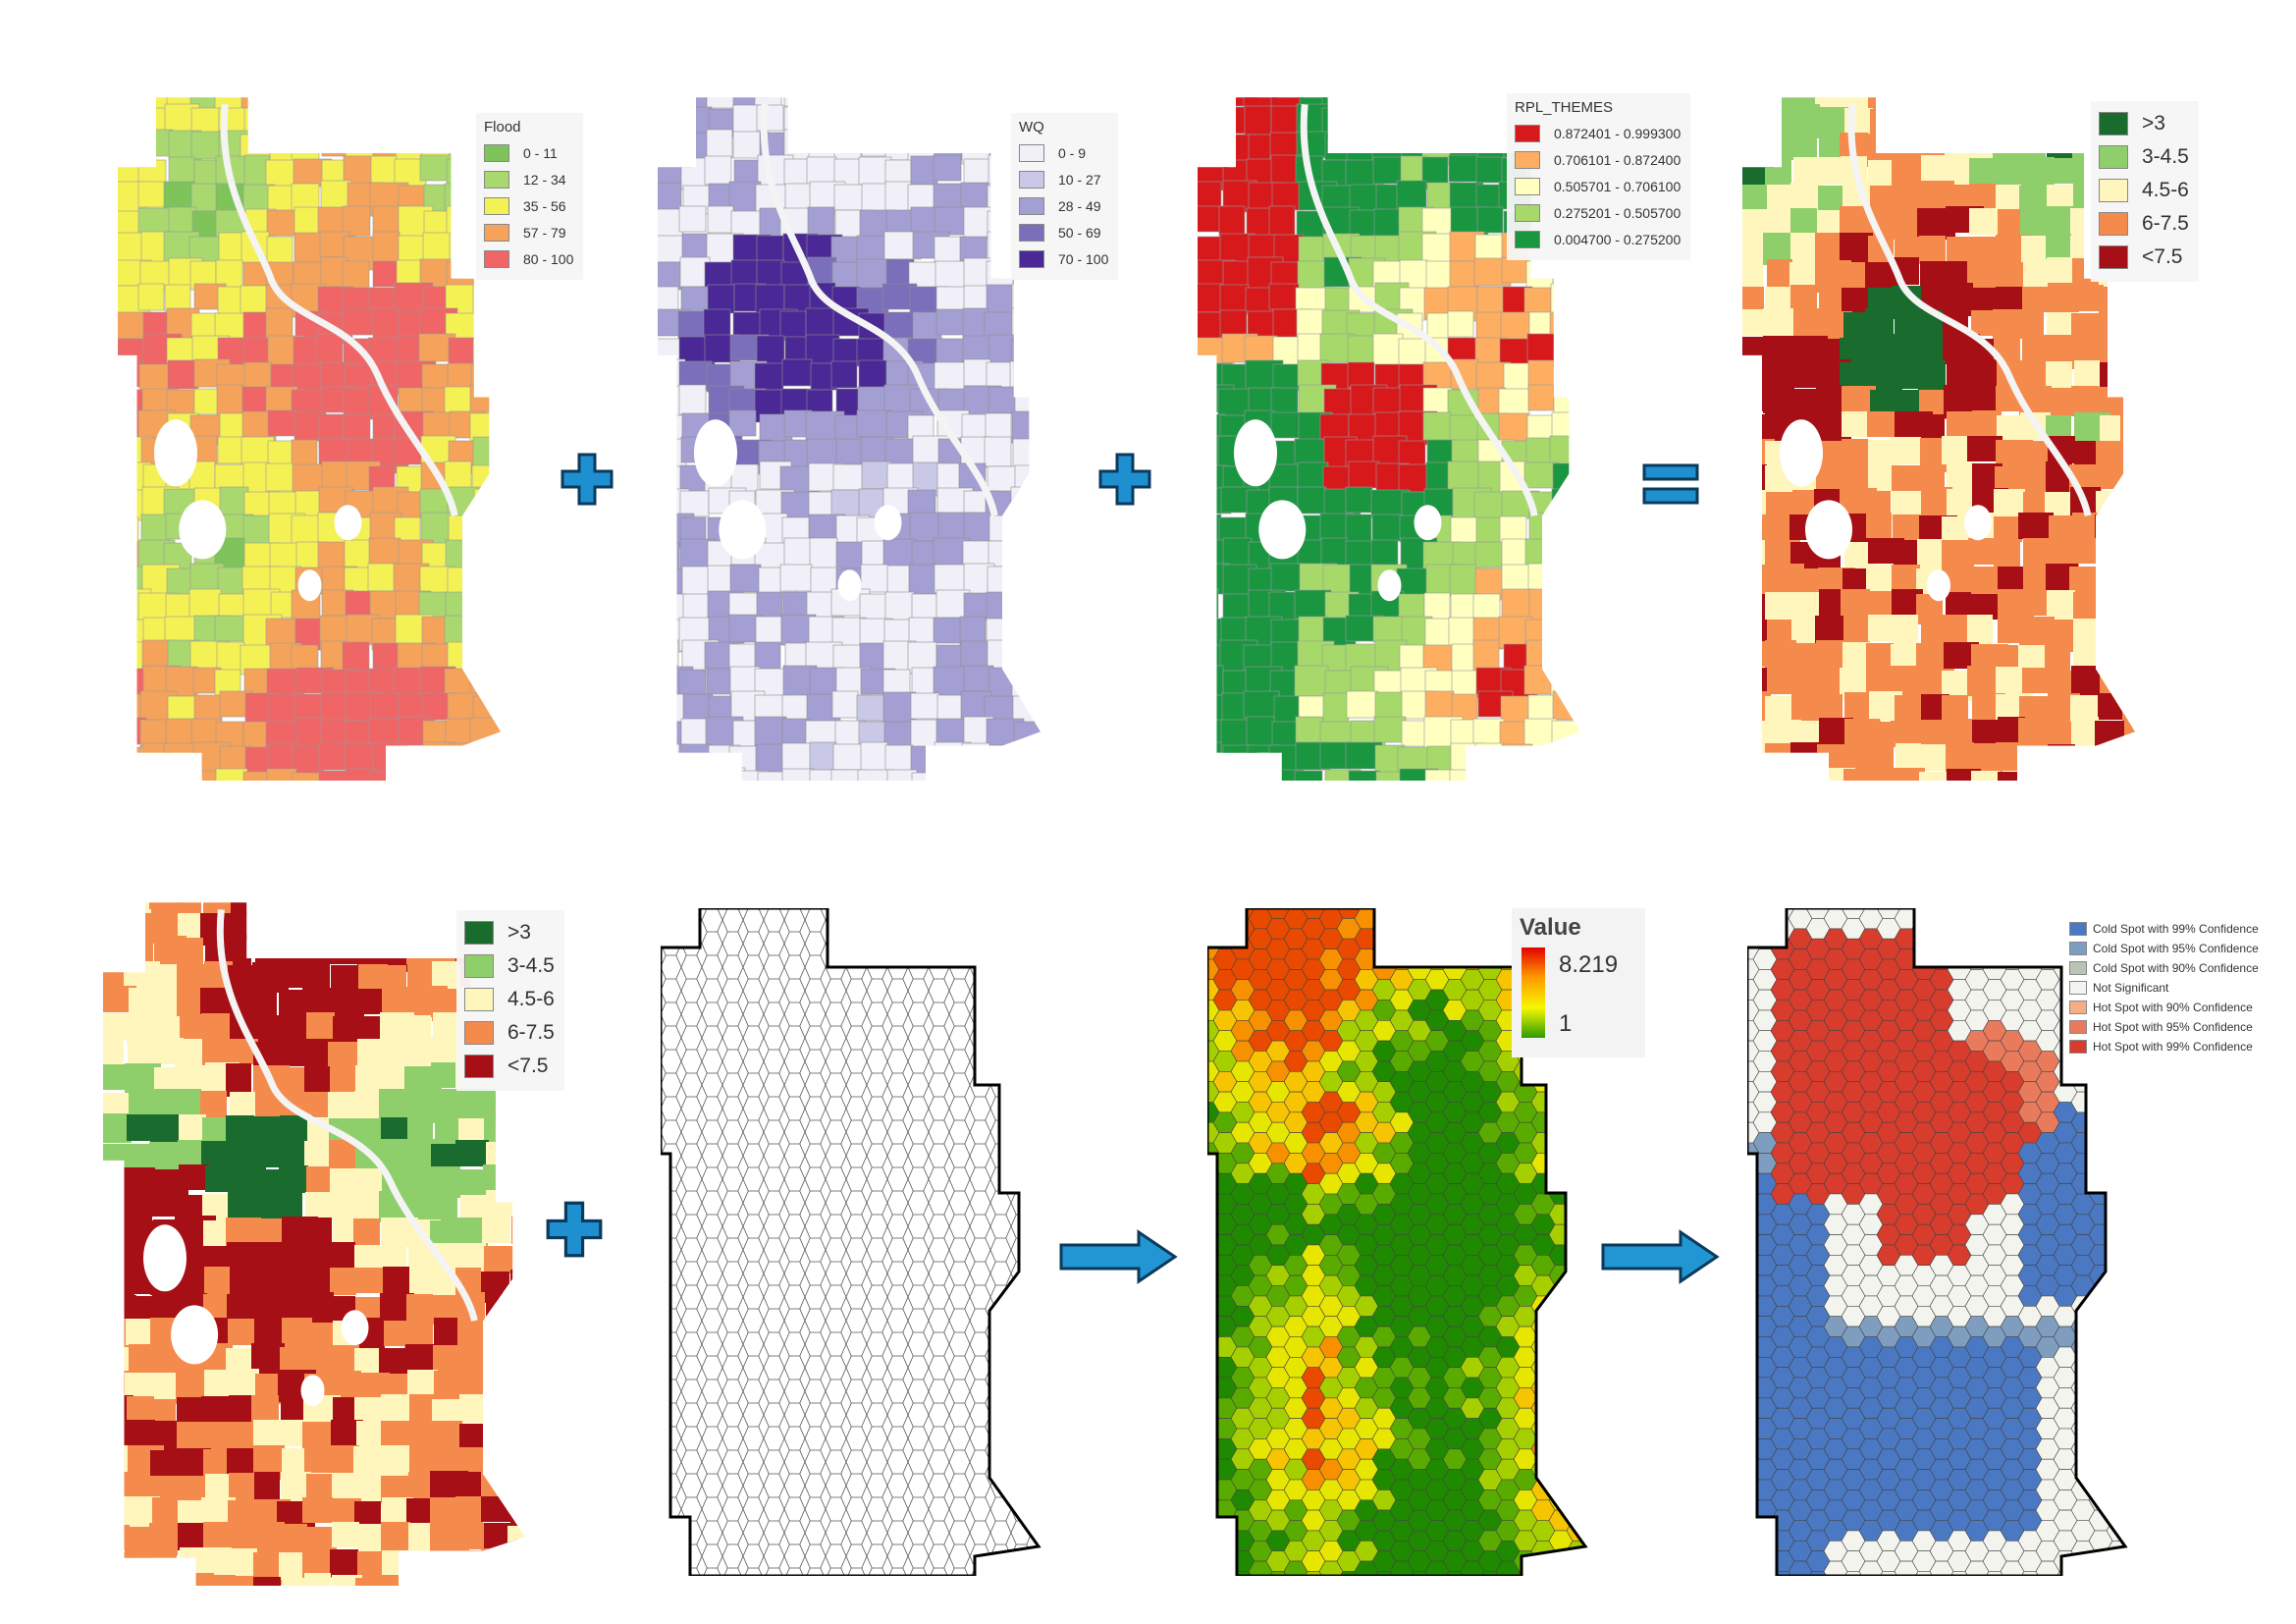 The image size is (2296, 1624). I want to click on value-gradient, so click(1533, 992).